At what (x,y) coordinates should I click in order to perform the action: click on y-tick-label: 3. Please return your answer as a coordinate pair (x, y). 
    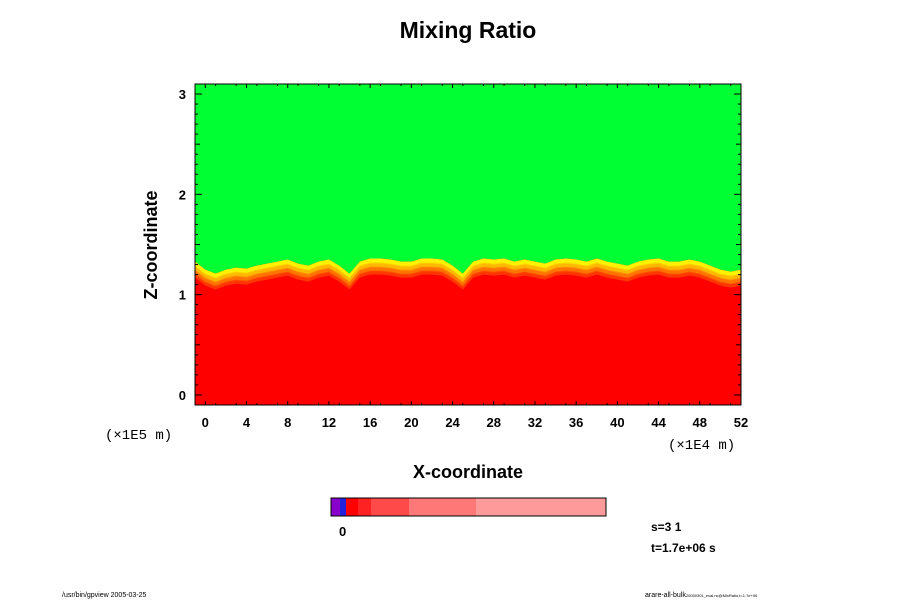
    Looking at the image, I should click on (182, 94).